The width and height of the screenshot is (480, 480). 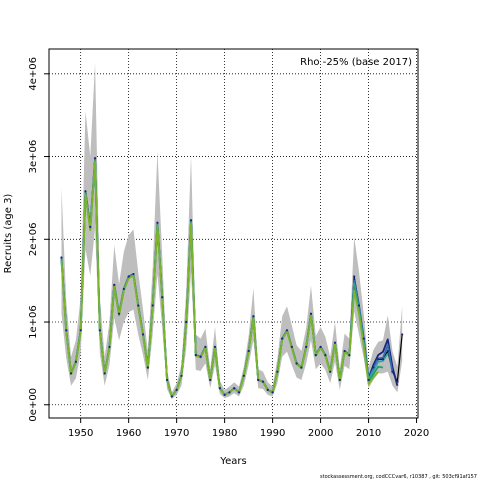 What do you see at coordinates (128, 433) in the screenshot?
I see `x-tick-label: 1960` at bounding box center [128, 433].